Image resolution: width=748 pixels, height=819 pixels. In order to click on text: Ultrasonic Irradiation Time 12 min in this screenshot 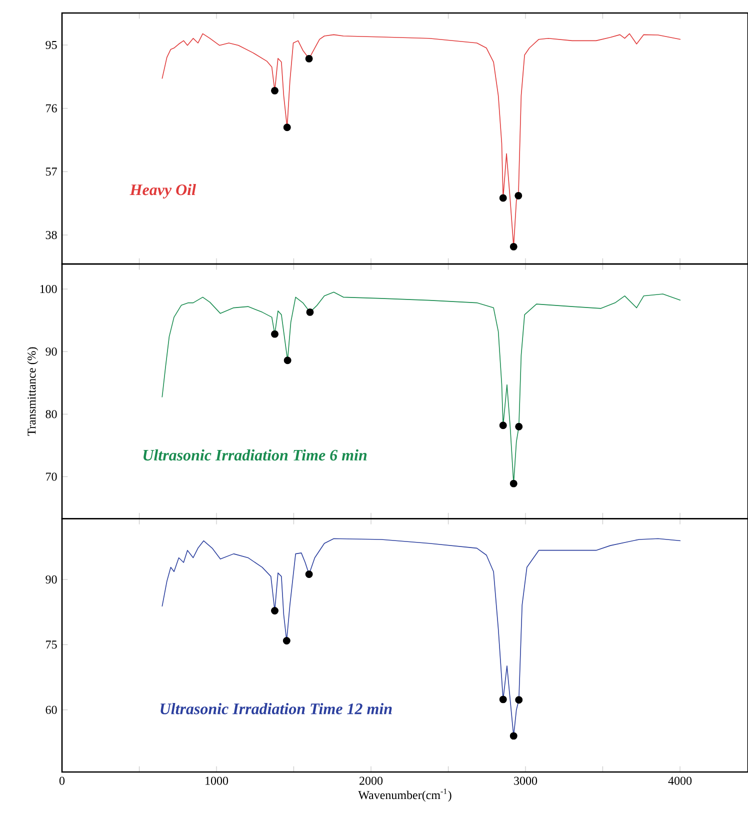, I will do `click(276, 708)`.